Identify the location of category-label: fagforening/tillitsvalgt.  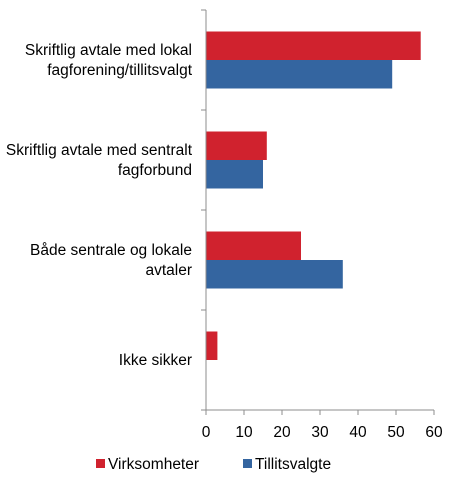
(119, 70).